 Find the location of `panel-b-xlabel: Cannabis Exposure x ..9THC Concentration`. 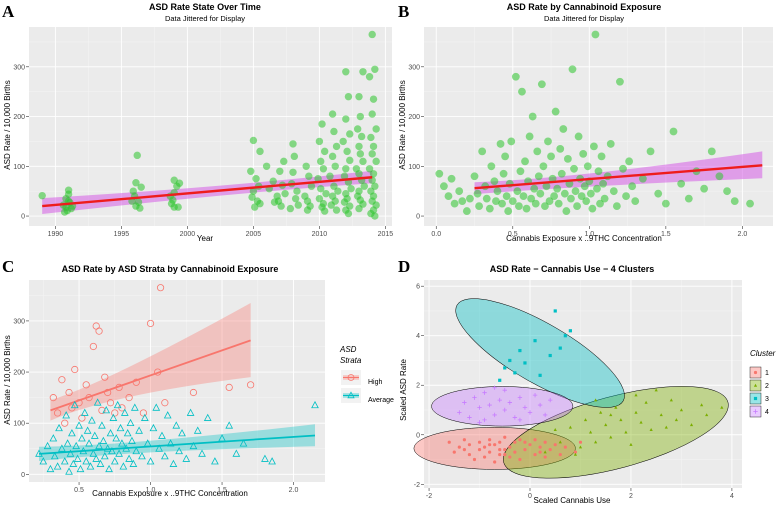

panel-b-xlabel: Cannabis Exposure x ..9THC Concentration is located at coordinates (584, 238).